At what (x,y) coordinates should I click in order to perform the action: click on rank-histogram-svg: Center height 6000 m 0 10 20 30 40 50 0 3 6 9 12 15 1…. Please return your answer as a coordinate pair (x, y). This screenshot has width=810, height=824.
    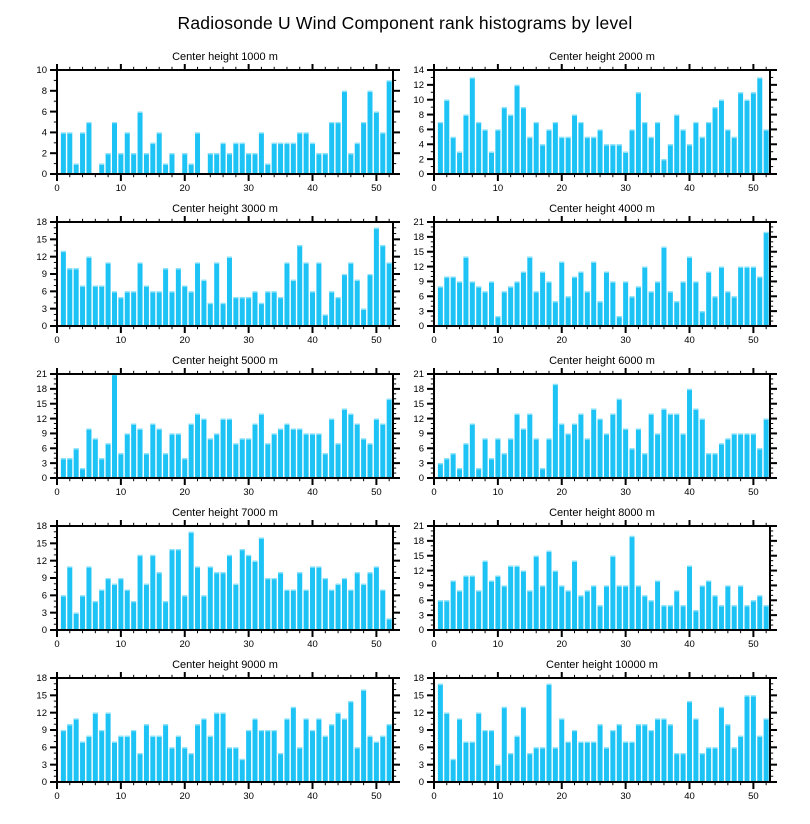
    Looking at the image, I should click on (595, 426).